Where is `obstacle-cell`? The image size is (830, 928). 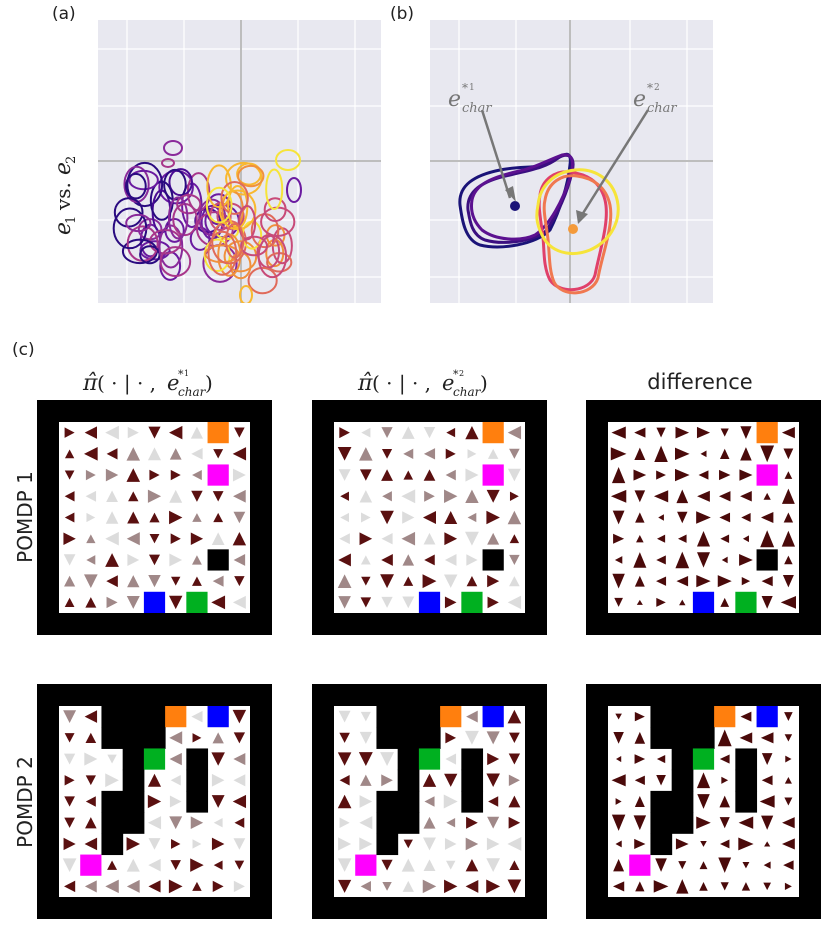 obstacle-cell is located at coordinates (767, 560).